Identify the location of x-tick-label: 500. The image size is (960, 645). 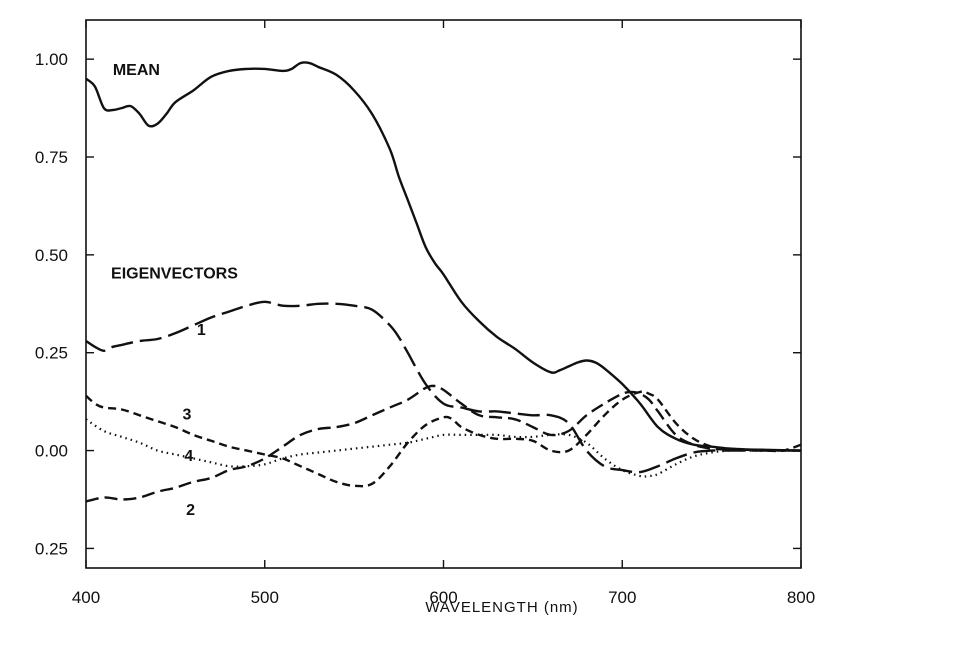
(265, 597).